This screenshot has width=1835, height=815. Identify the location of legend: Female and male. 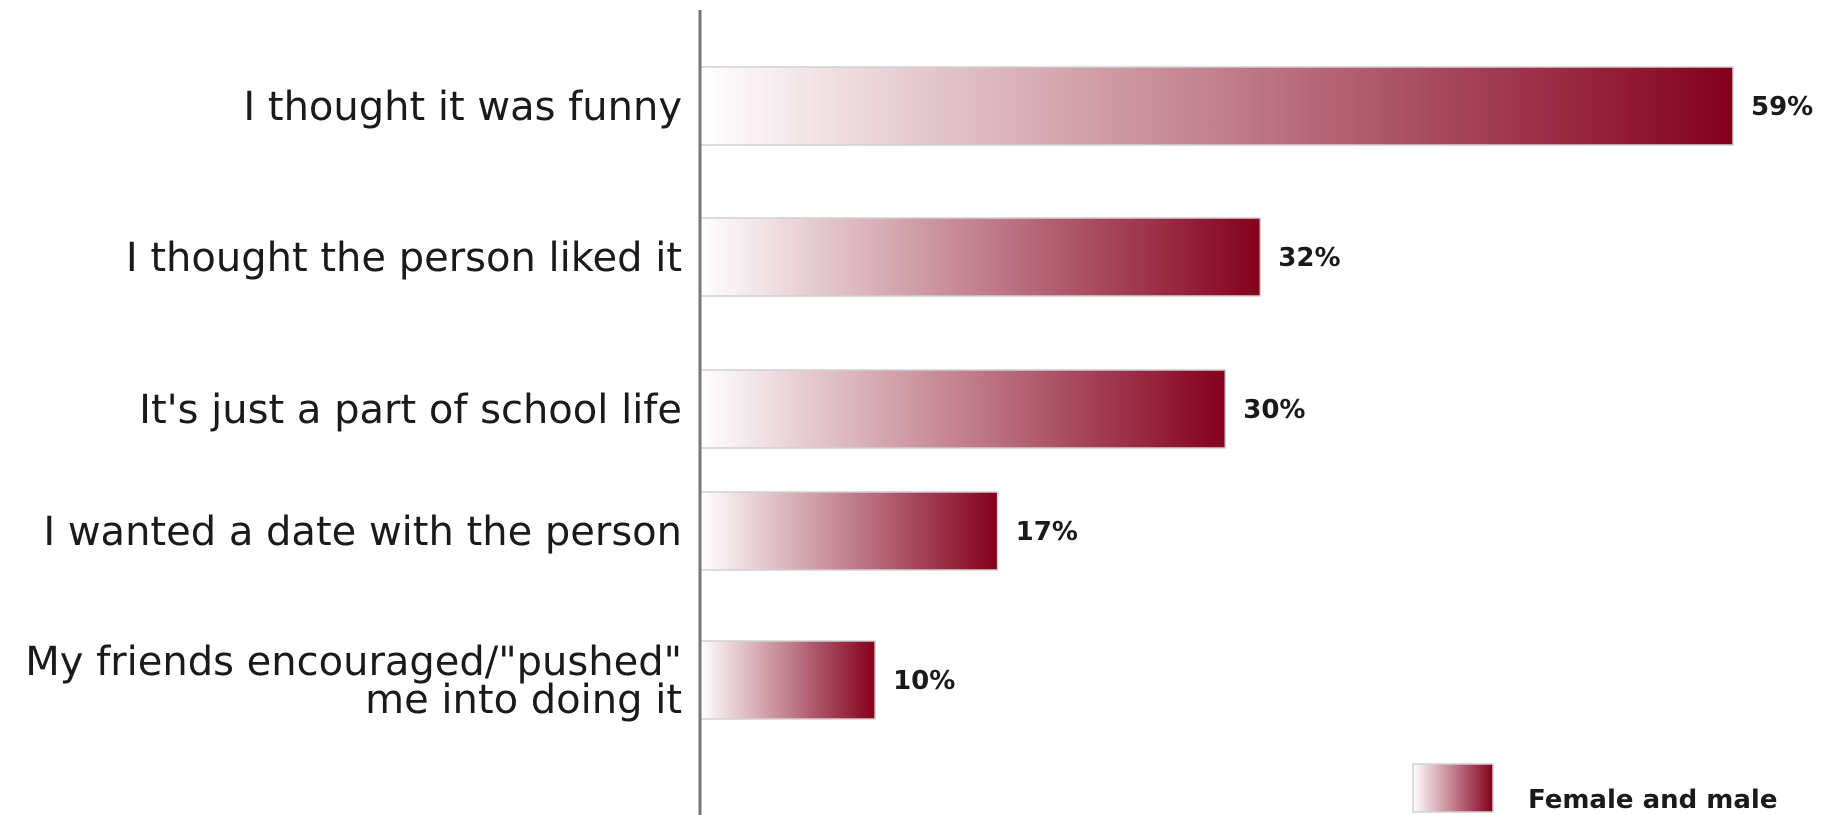
(1594, 789).